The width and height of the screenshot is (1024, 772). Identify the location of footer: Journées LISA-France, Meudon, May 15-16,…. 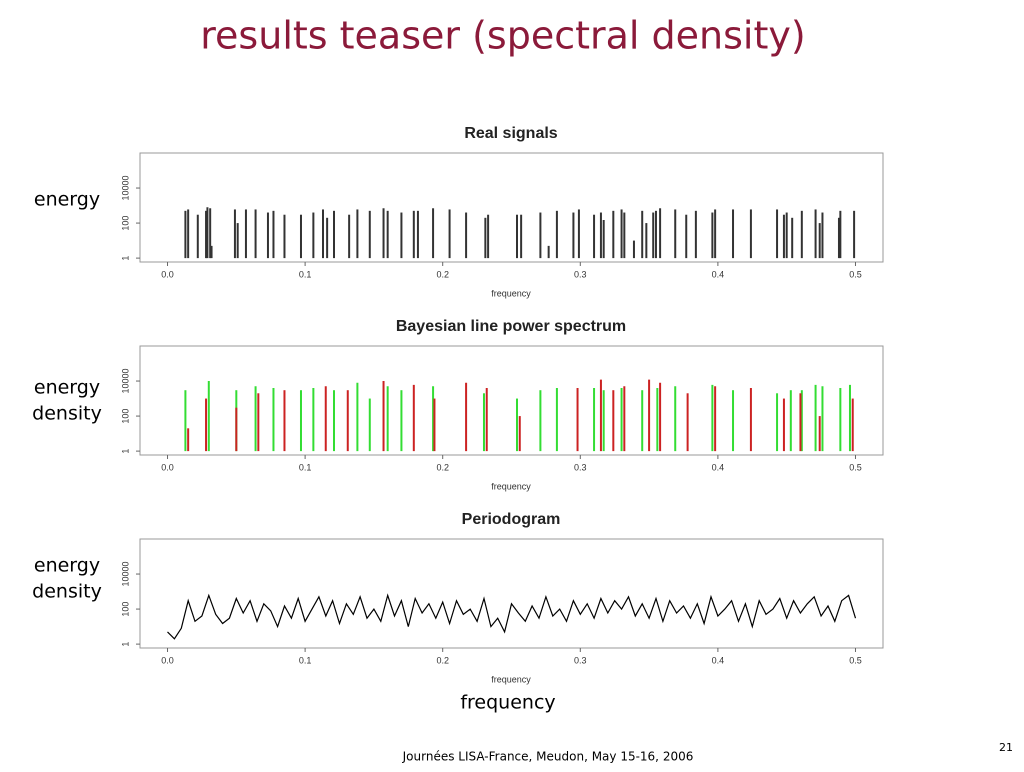
(548, 757).